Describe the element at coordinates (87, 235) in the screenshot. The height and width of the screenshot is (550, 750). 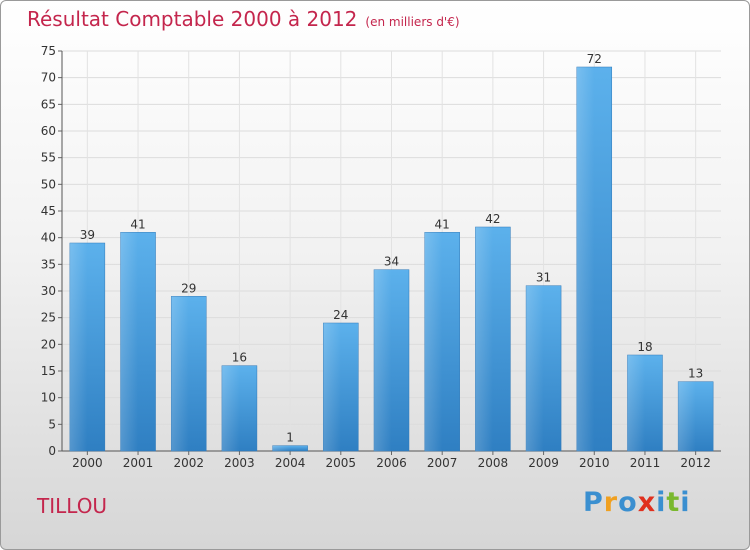
I see `data-label: 39` at that location.